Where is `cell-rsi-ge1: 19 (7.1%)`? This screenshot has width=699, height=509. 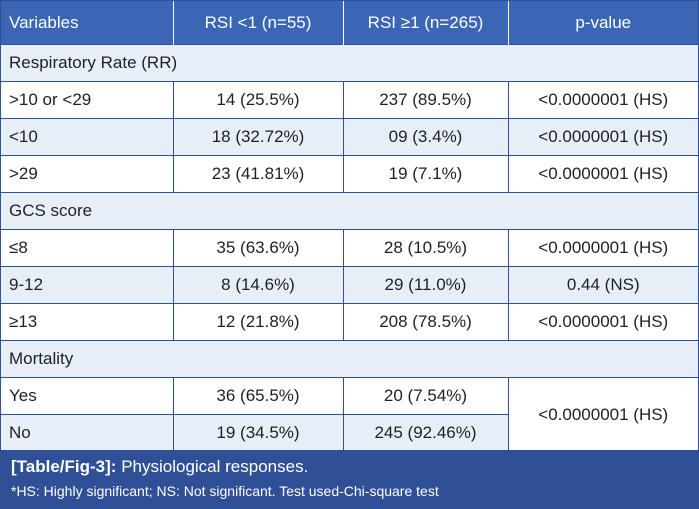 cell-rsi-ge1: 19 (7.1%) is located at coordinates (425, 174).